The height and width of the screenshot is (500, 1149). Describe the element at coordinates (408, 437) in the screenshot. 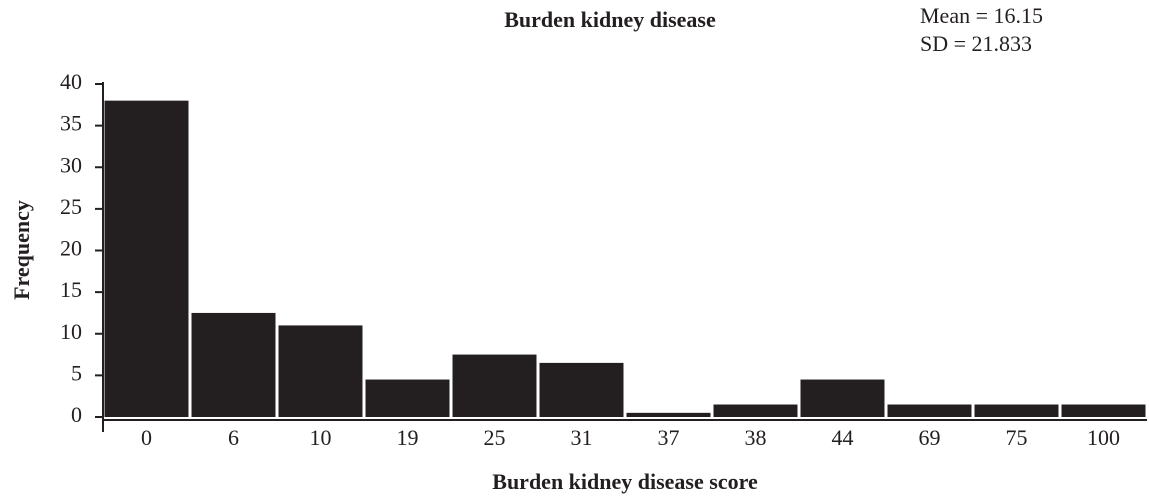

I see `x-tick-label: 19` at that location.